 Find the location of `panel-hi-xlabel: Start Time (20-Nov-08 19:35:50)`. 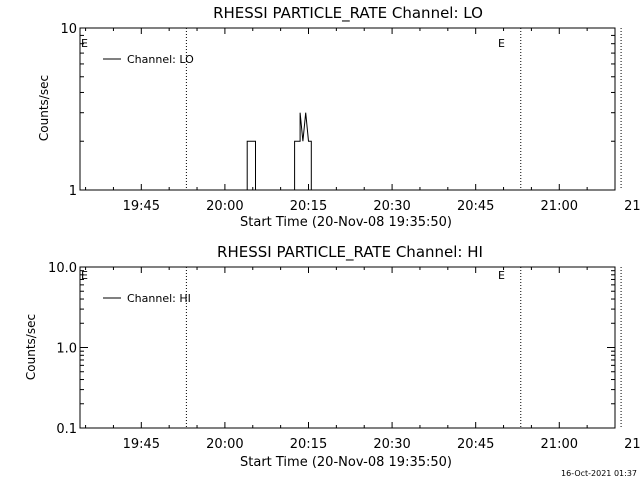

panel-hi-xlabel: Start Time (20-Nov-08 19:35:50) is located at coordinates (346, 462).